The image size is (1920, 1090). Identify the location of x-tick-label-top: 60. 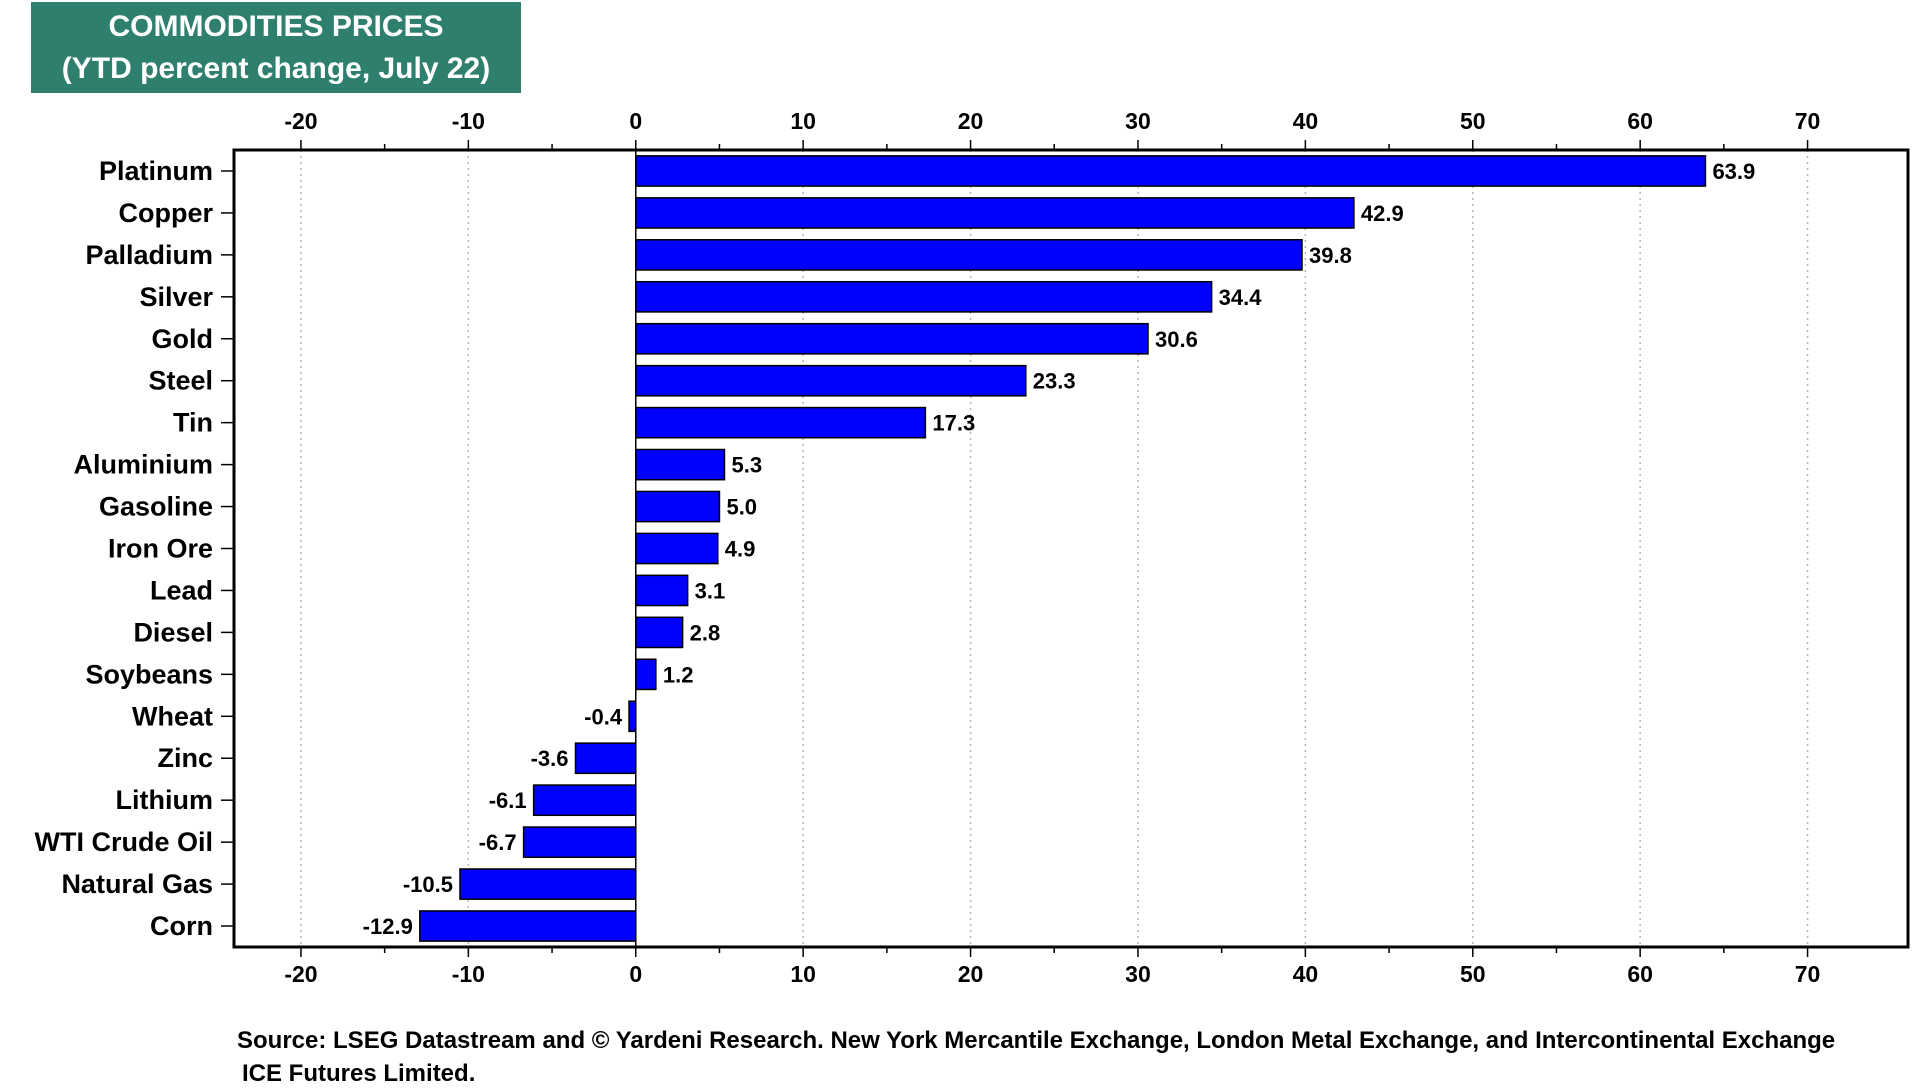
(1640, 121).